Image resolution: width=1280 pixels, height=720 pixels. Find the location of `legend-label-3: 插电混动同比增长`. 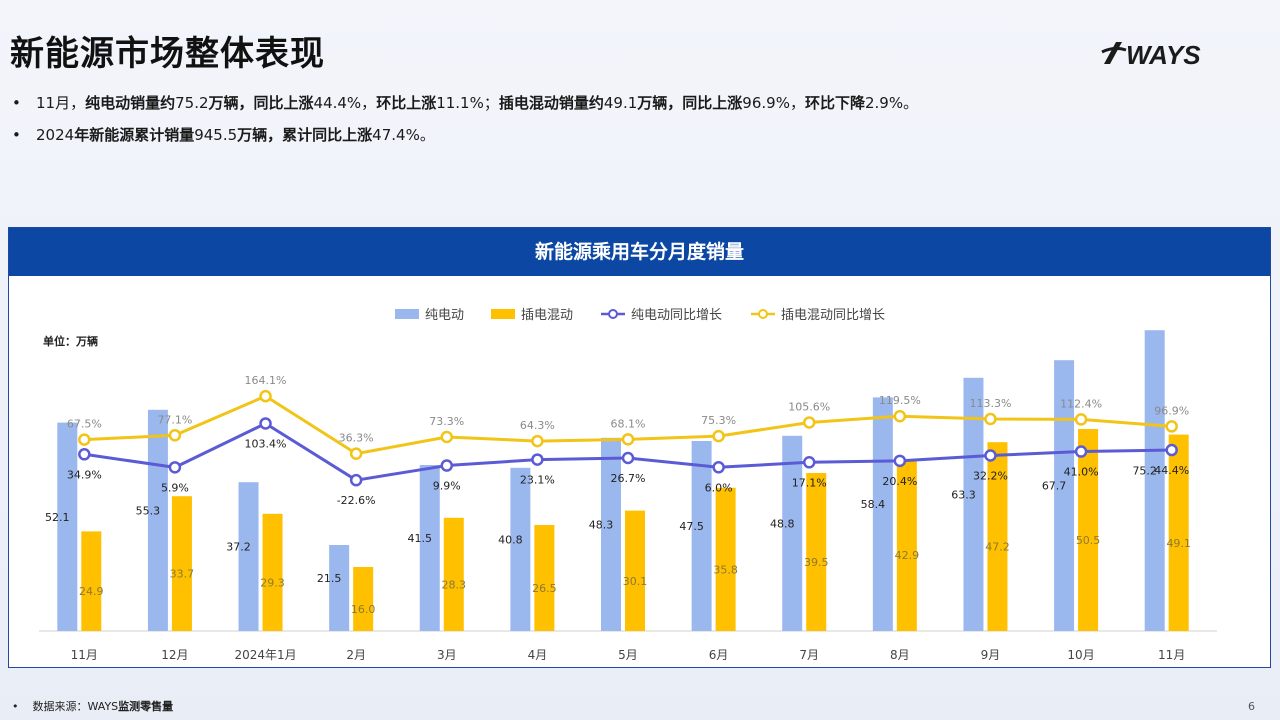

legend-label-3: 插电混动同比增长 is located at coordinates (833, 315).